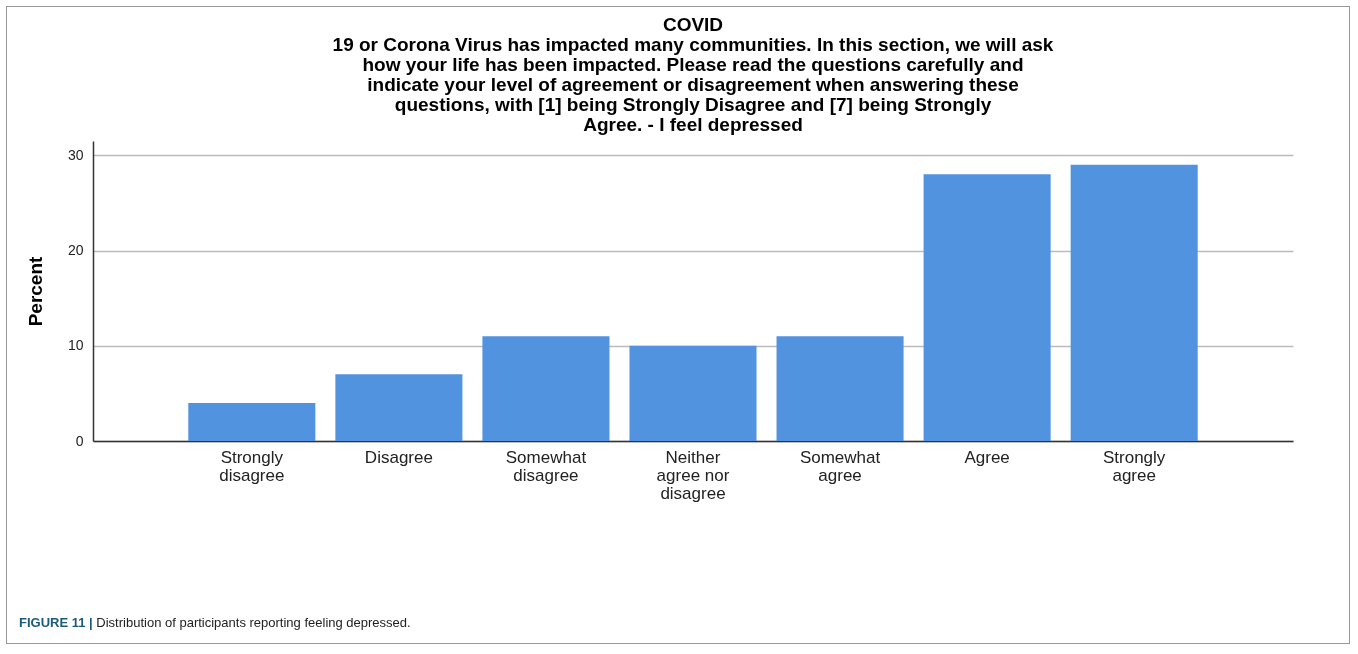 The height and width of the screenshot is (654, 1358). Describe the element at coordinates (75, 345) in the screenshot. I see `y-tick-label: 10` at that location.